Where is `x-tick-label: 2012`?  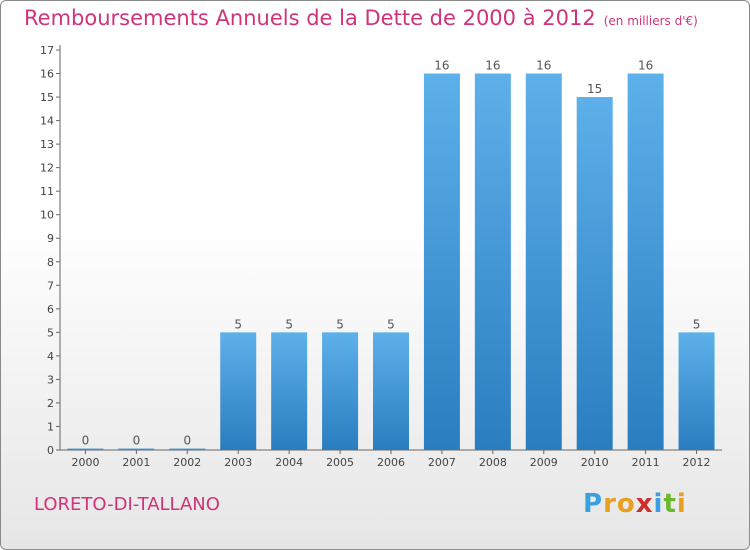
x-tick-label: 2012 is located at coordinates (697, 462).